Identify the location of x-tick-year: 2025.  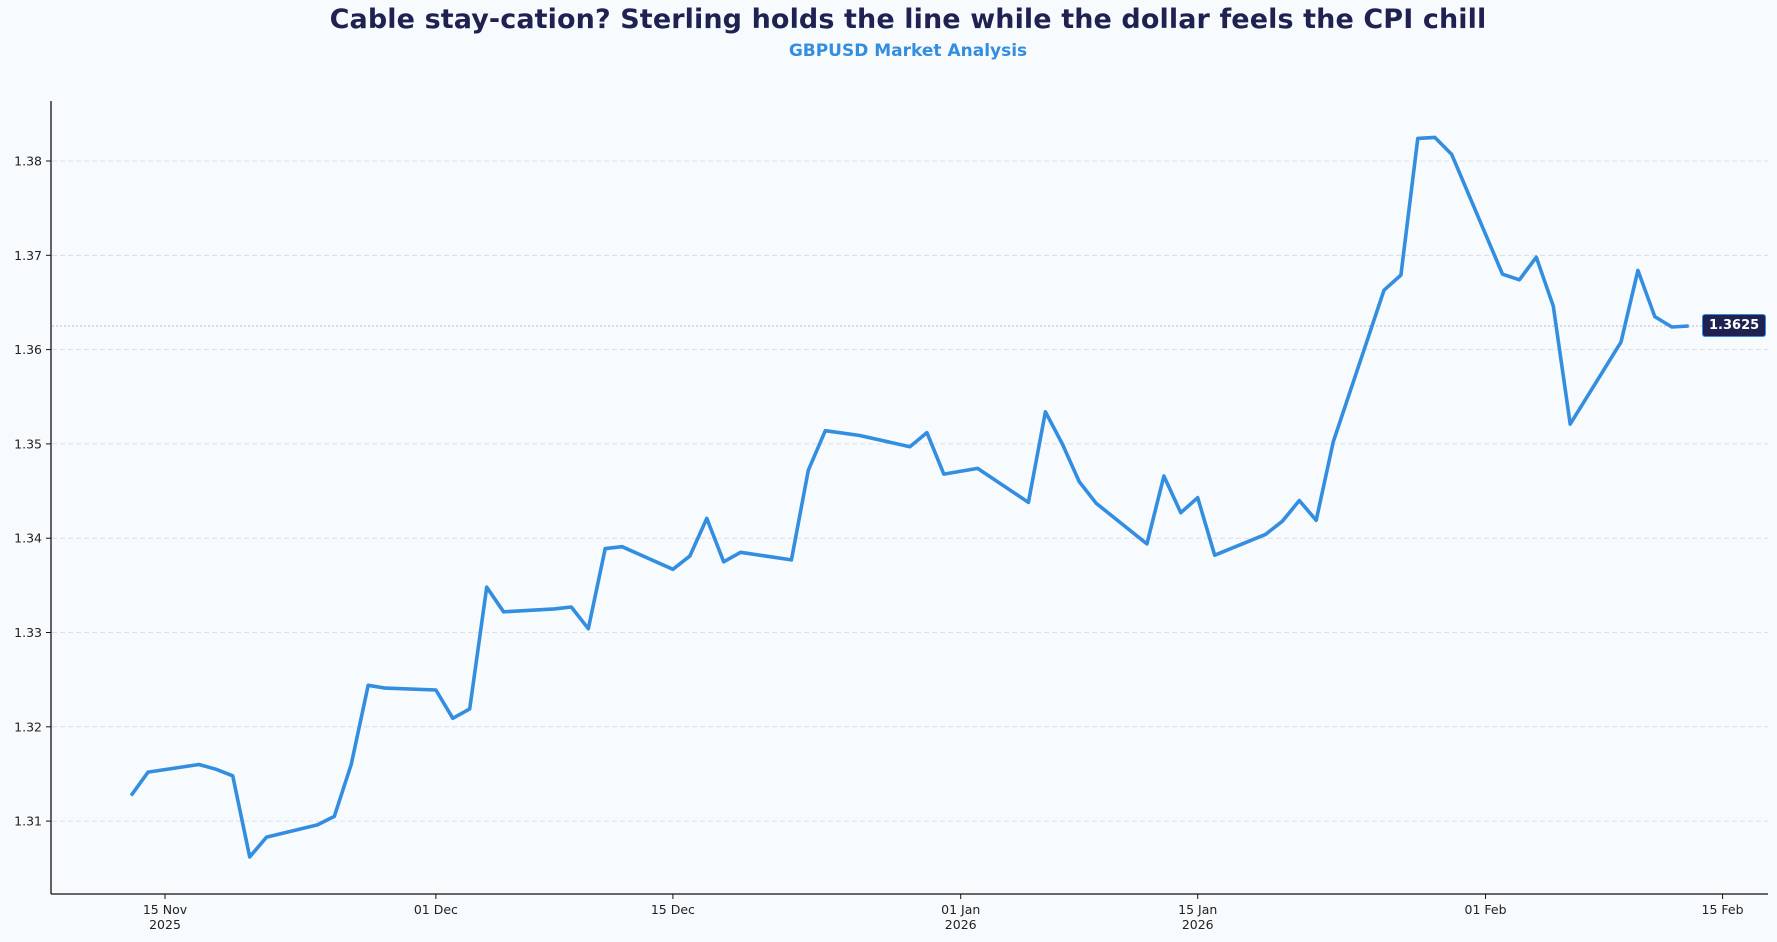
(165, 924).